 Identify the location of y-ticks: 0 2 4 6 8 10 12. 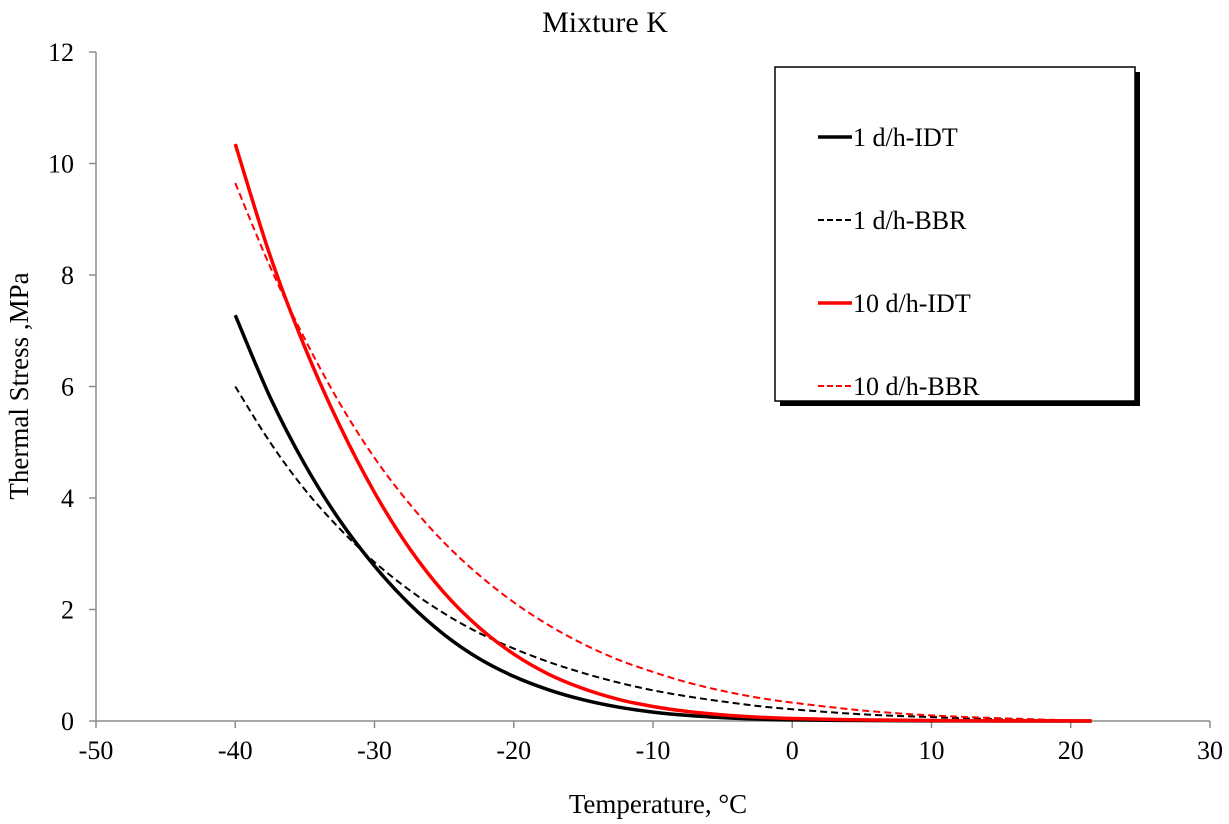
(72, 387).